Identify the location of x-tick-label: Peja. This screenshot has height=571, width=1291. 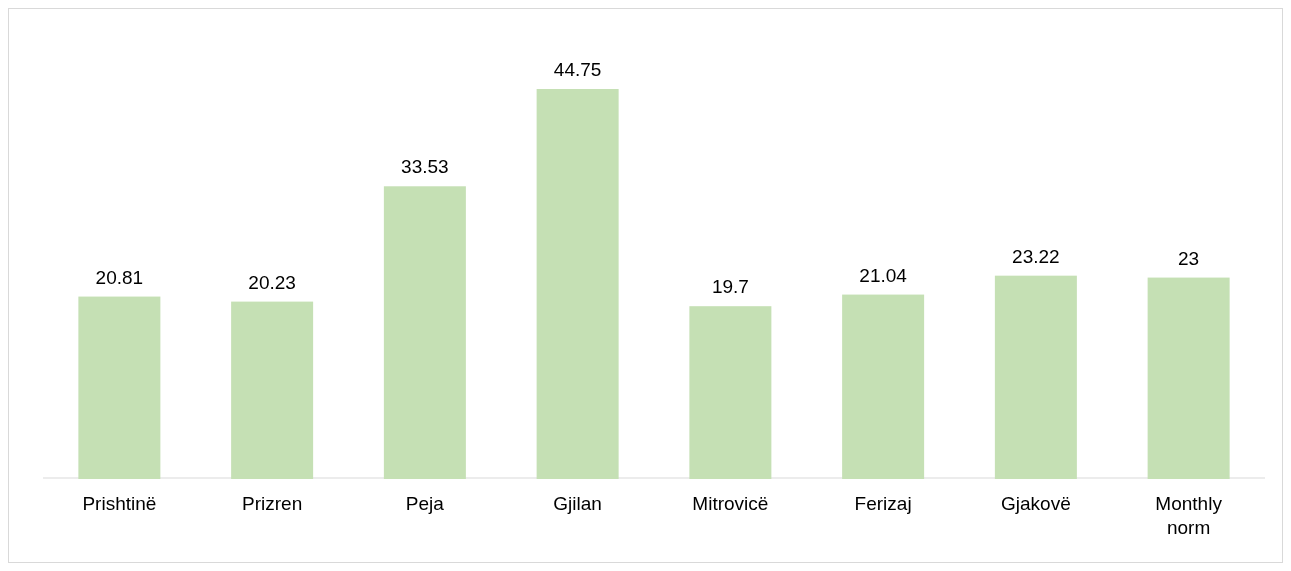
(425, 503).